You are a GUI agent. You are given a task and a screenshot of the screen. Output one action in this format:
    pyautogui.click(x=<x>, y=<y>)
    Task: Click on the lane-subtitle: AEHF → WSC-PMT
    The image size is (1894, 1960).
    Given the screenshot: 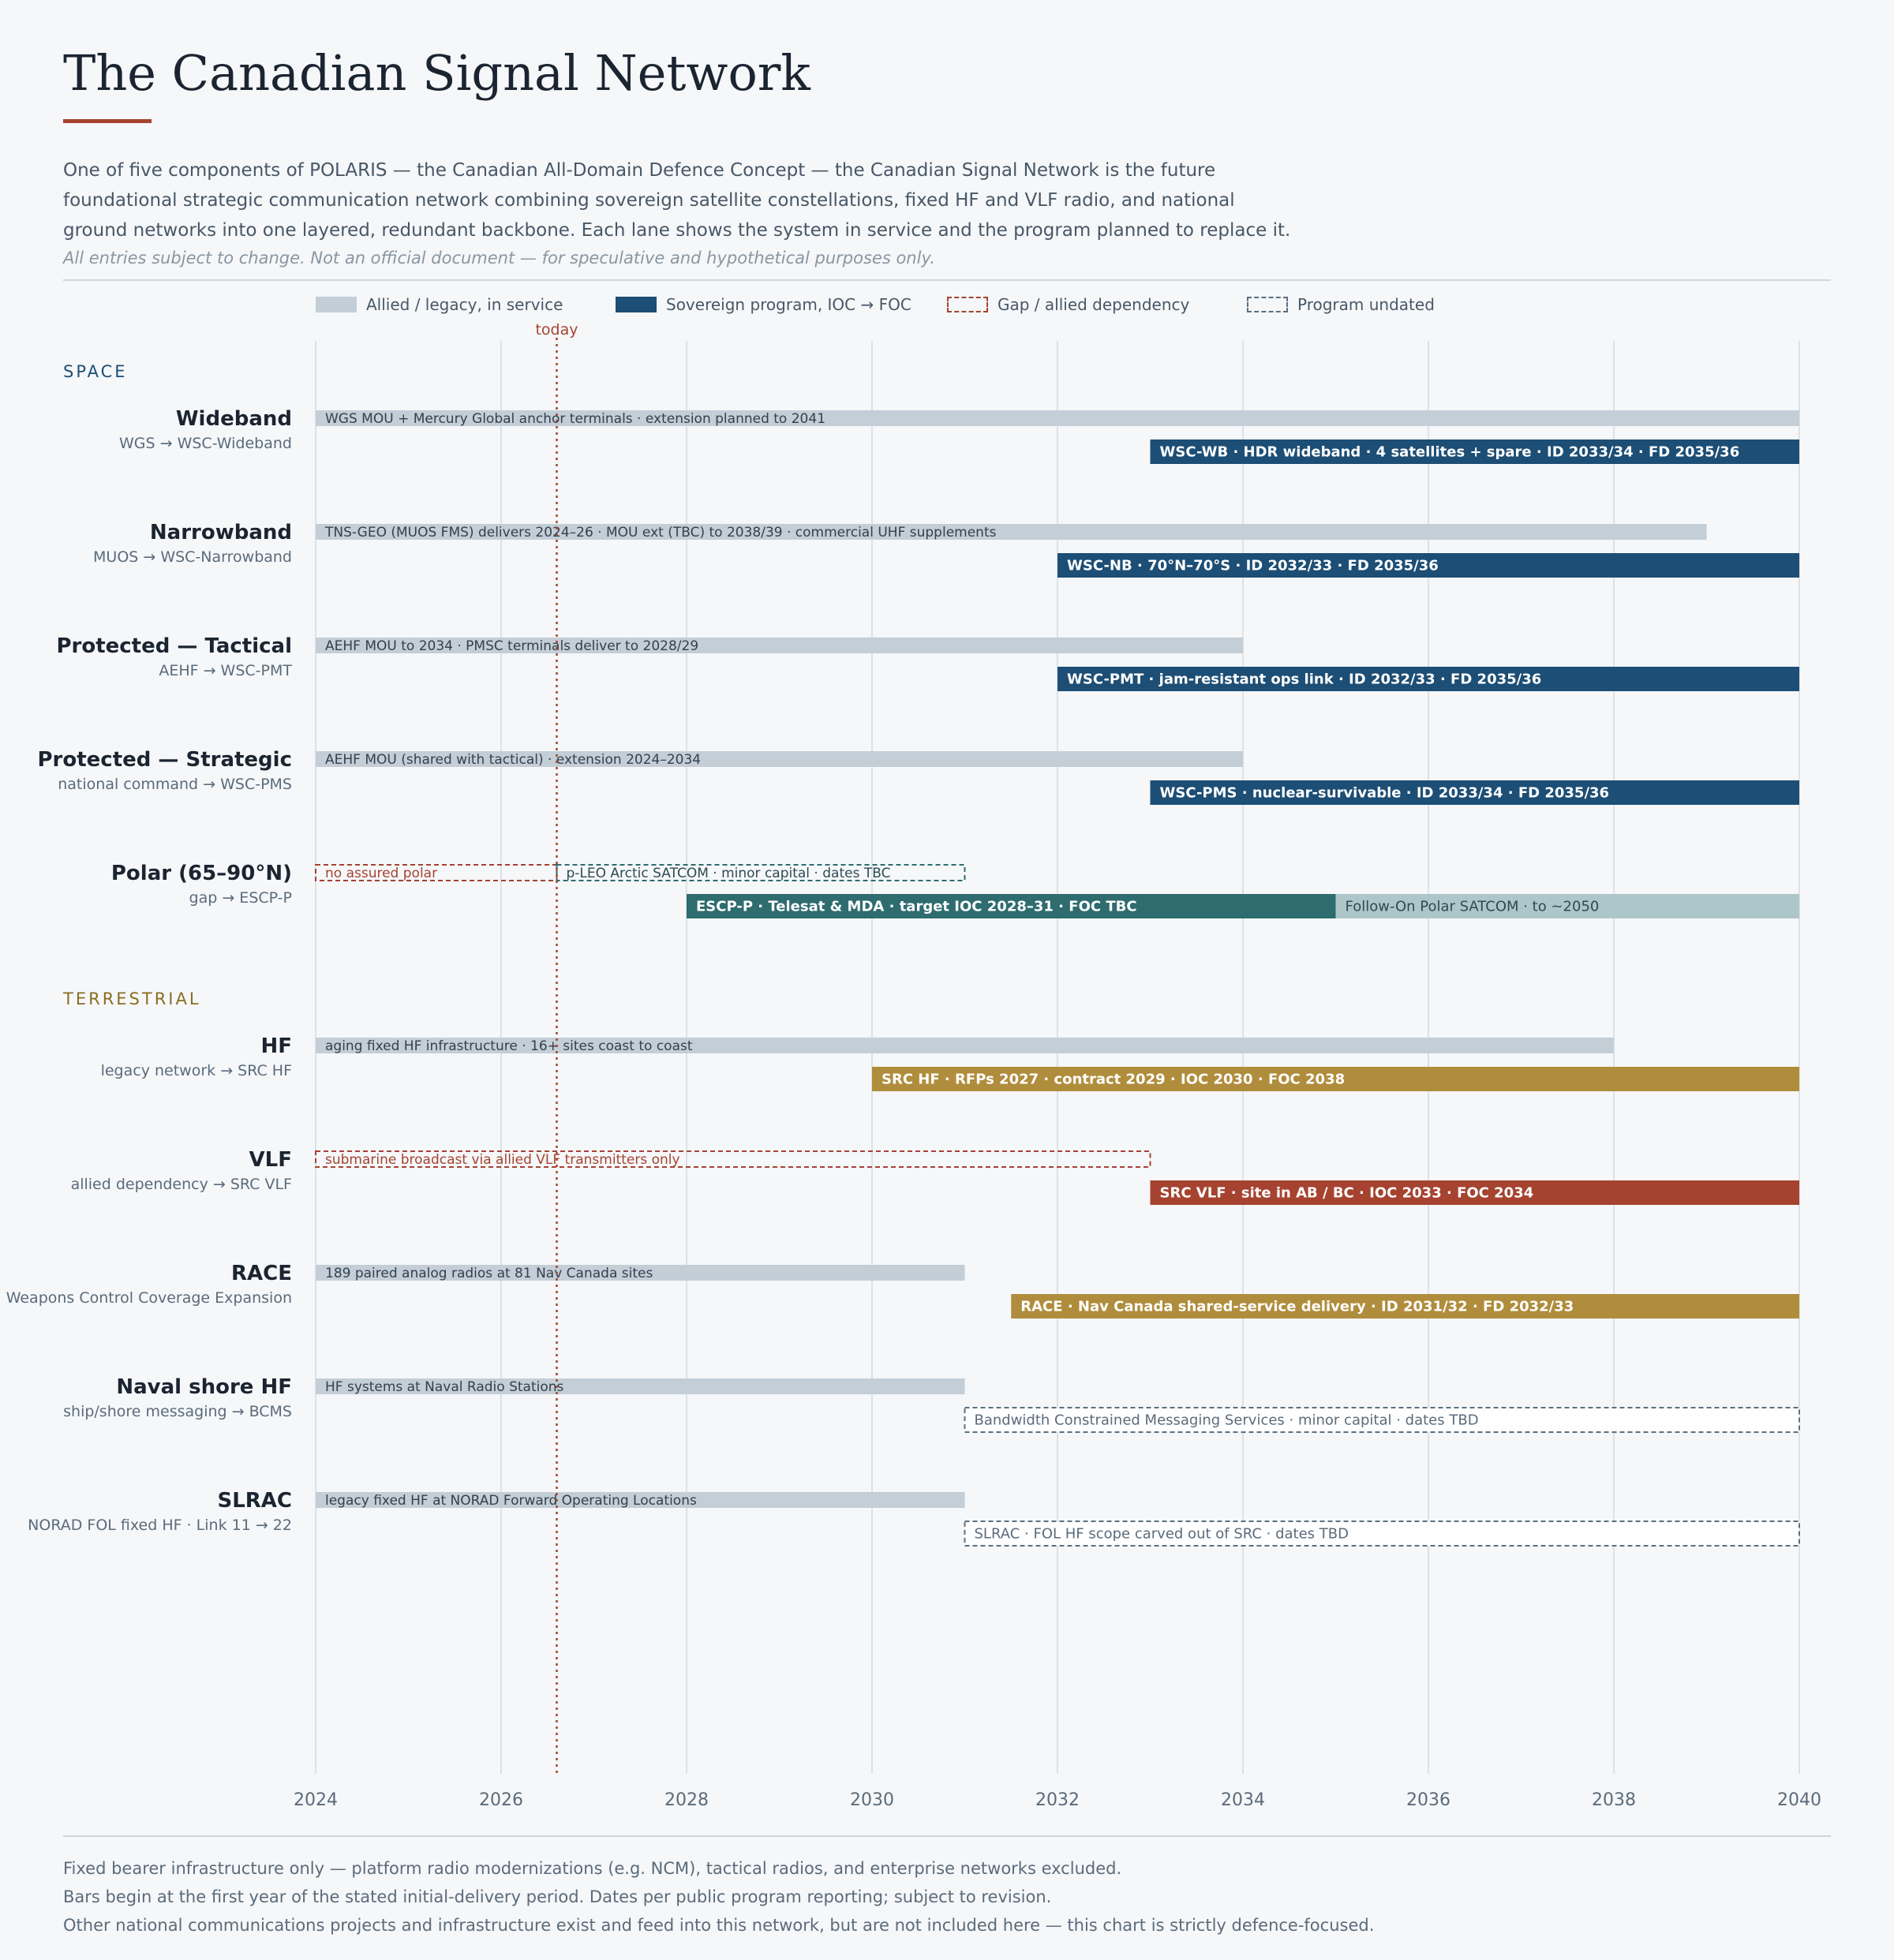 What is the action you would take?
    pyautogui.click(x=225, y=670)
    